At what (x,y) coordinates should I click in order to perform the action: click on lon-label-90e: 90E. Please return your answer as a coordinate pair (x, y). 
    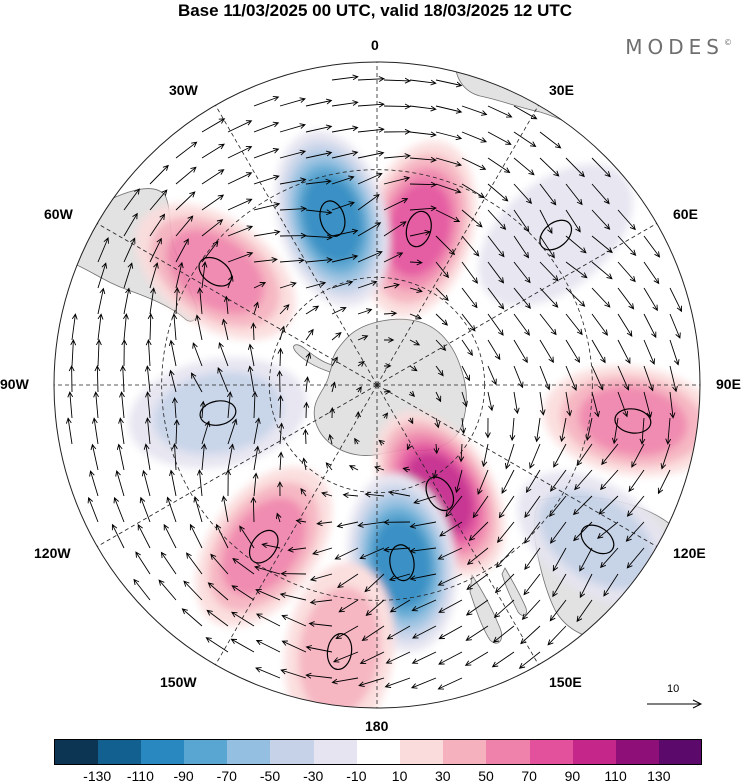
    Looking at the image, I should click on (728, 384).